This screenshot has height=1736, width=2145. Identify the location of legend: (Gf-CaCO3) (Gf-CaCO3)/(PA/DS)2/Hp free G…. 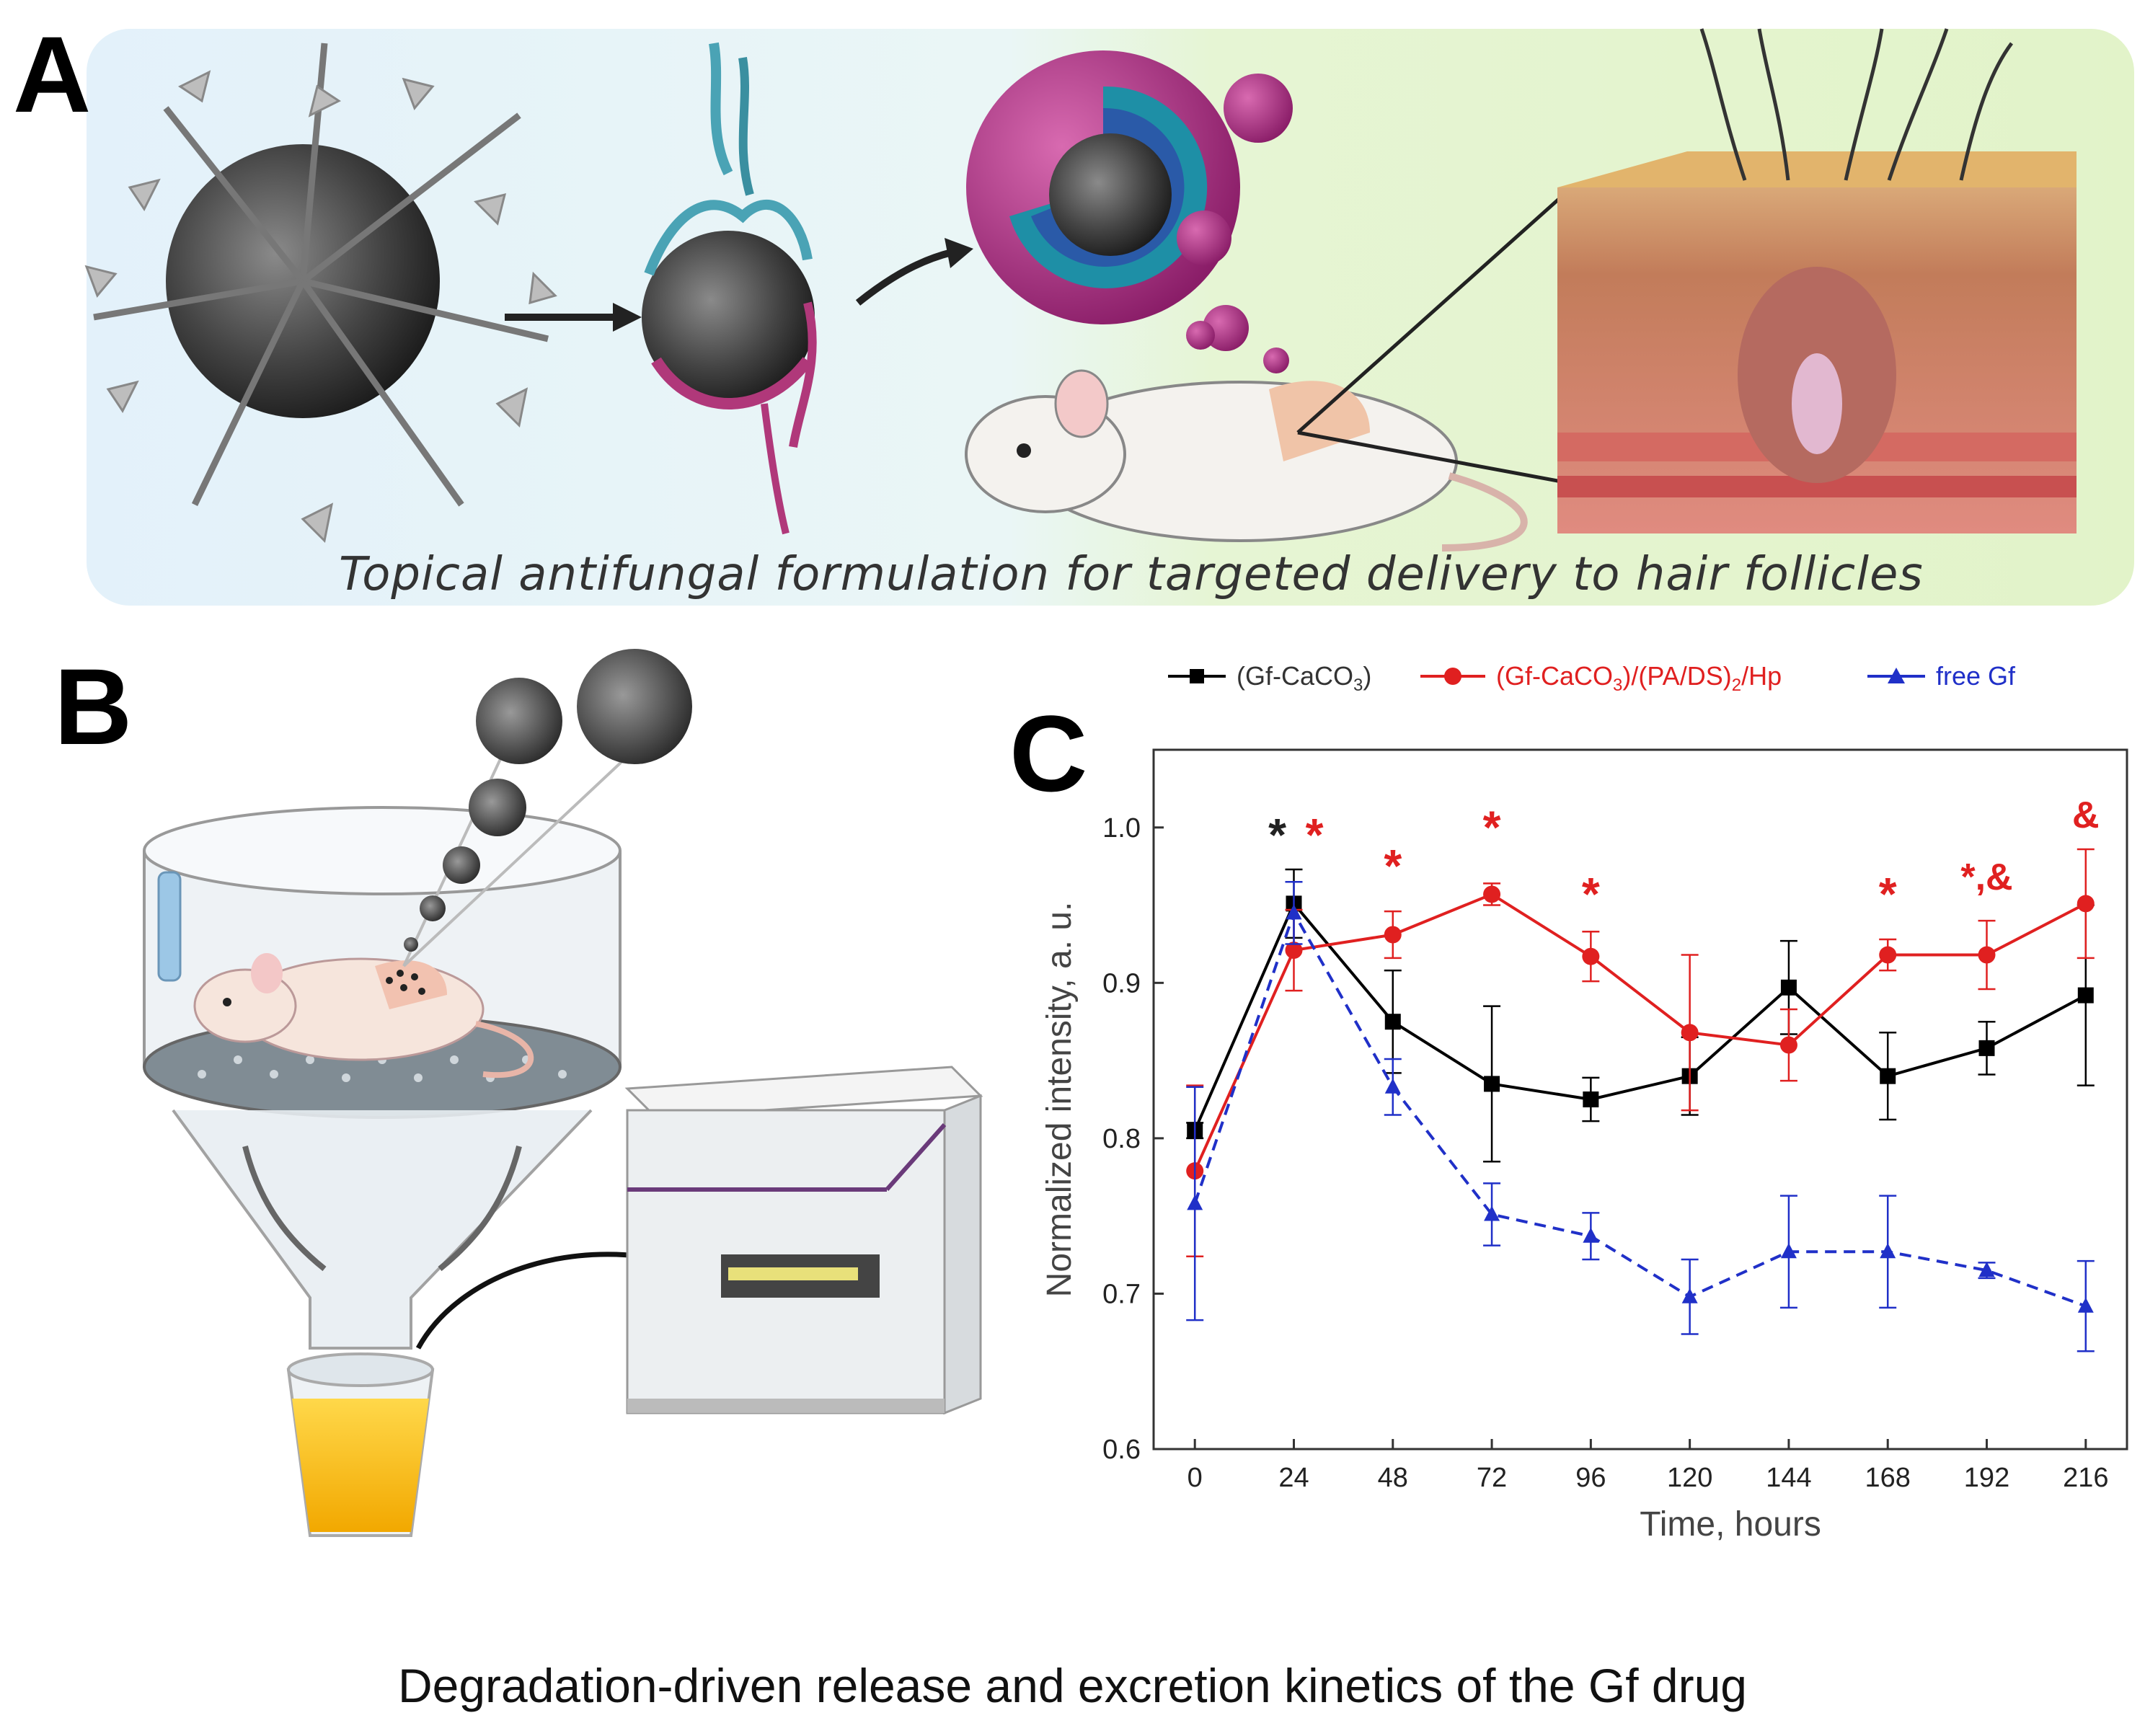
(1592, 678).